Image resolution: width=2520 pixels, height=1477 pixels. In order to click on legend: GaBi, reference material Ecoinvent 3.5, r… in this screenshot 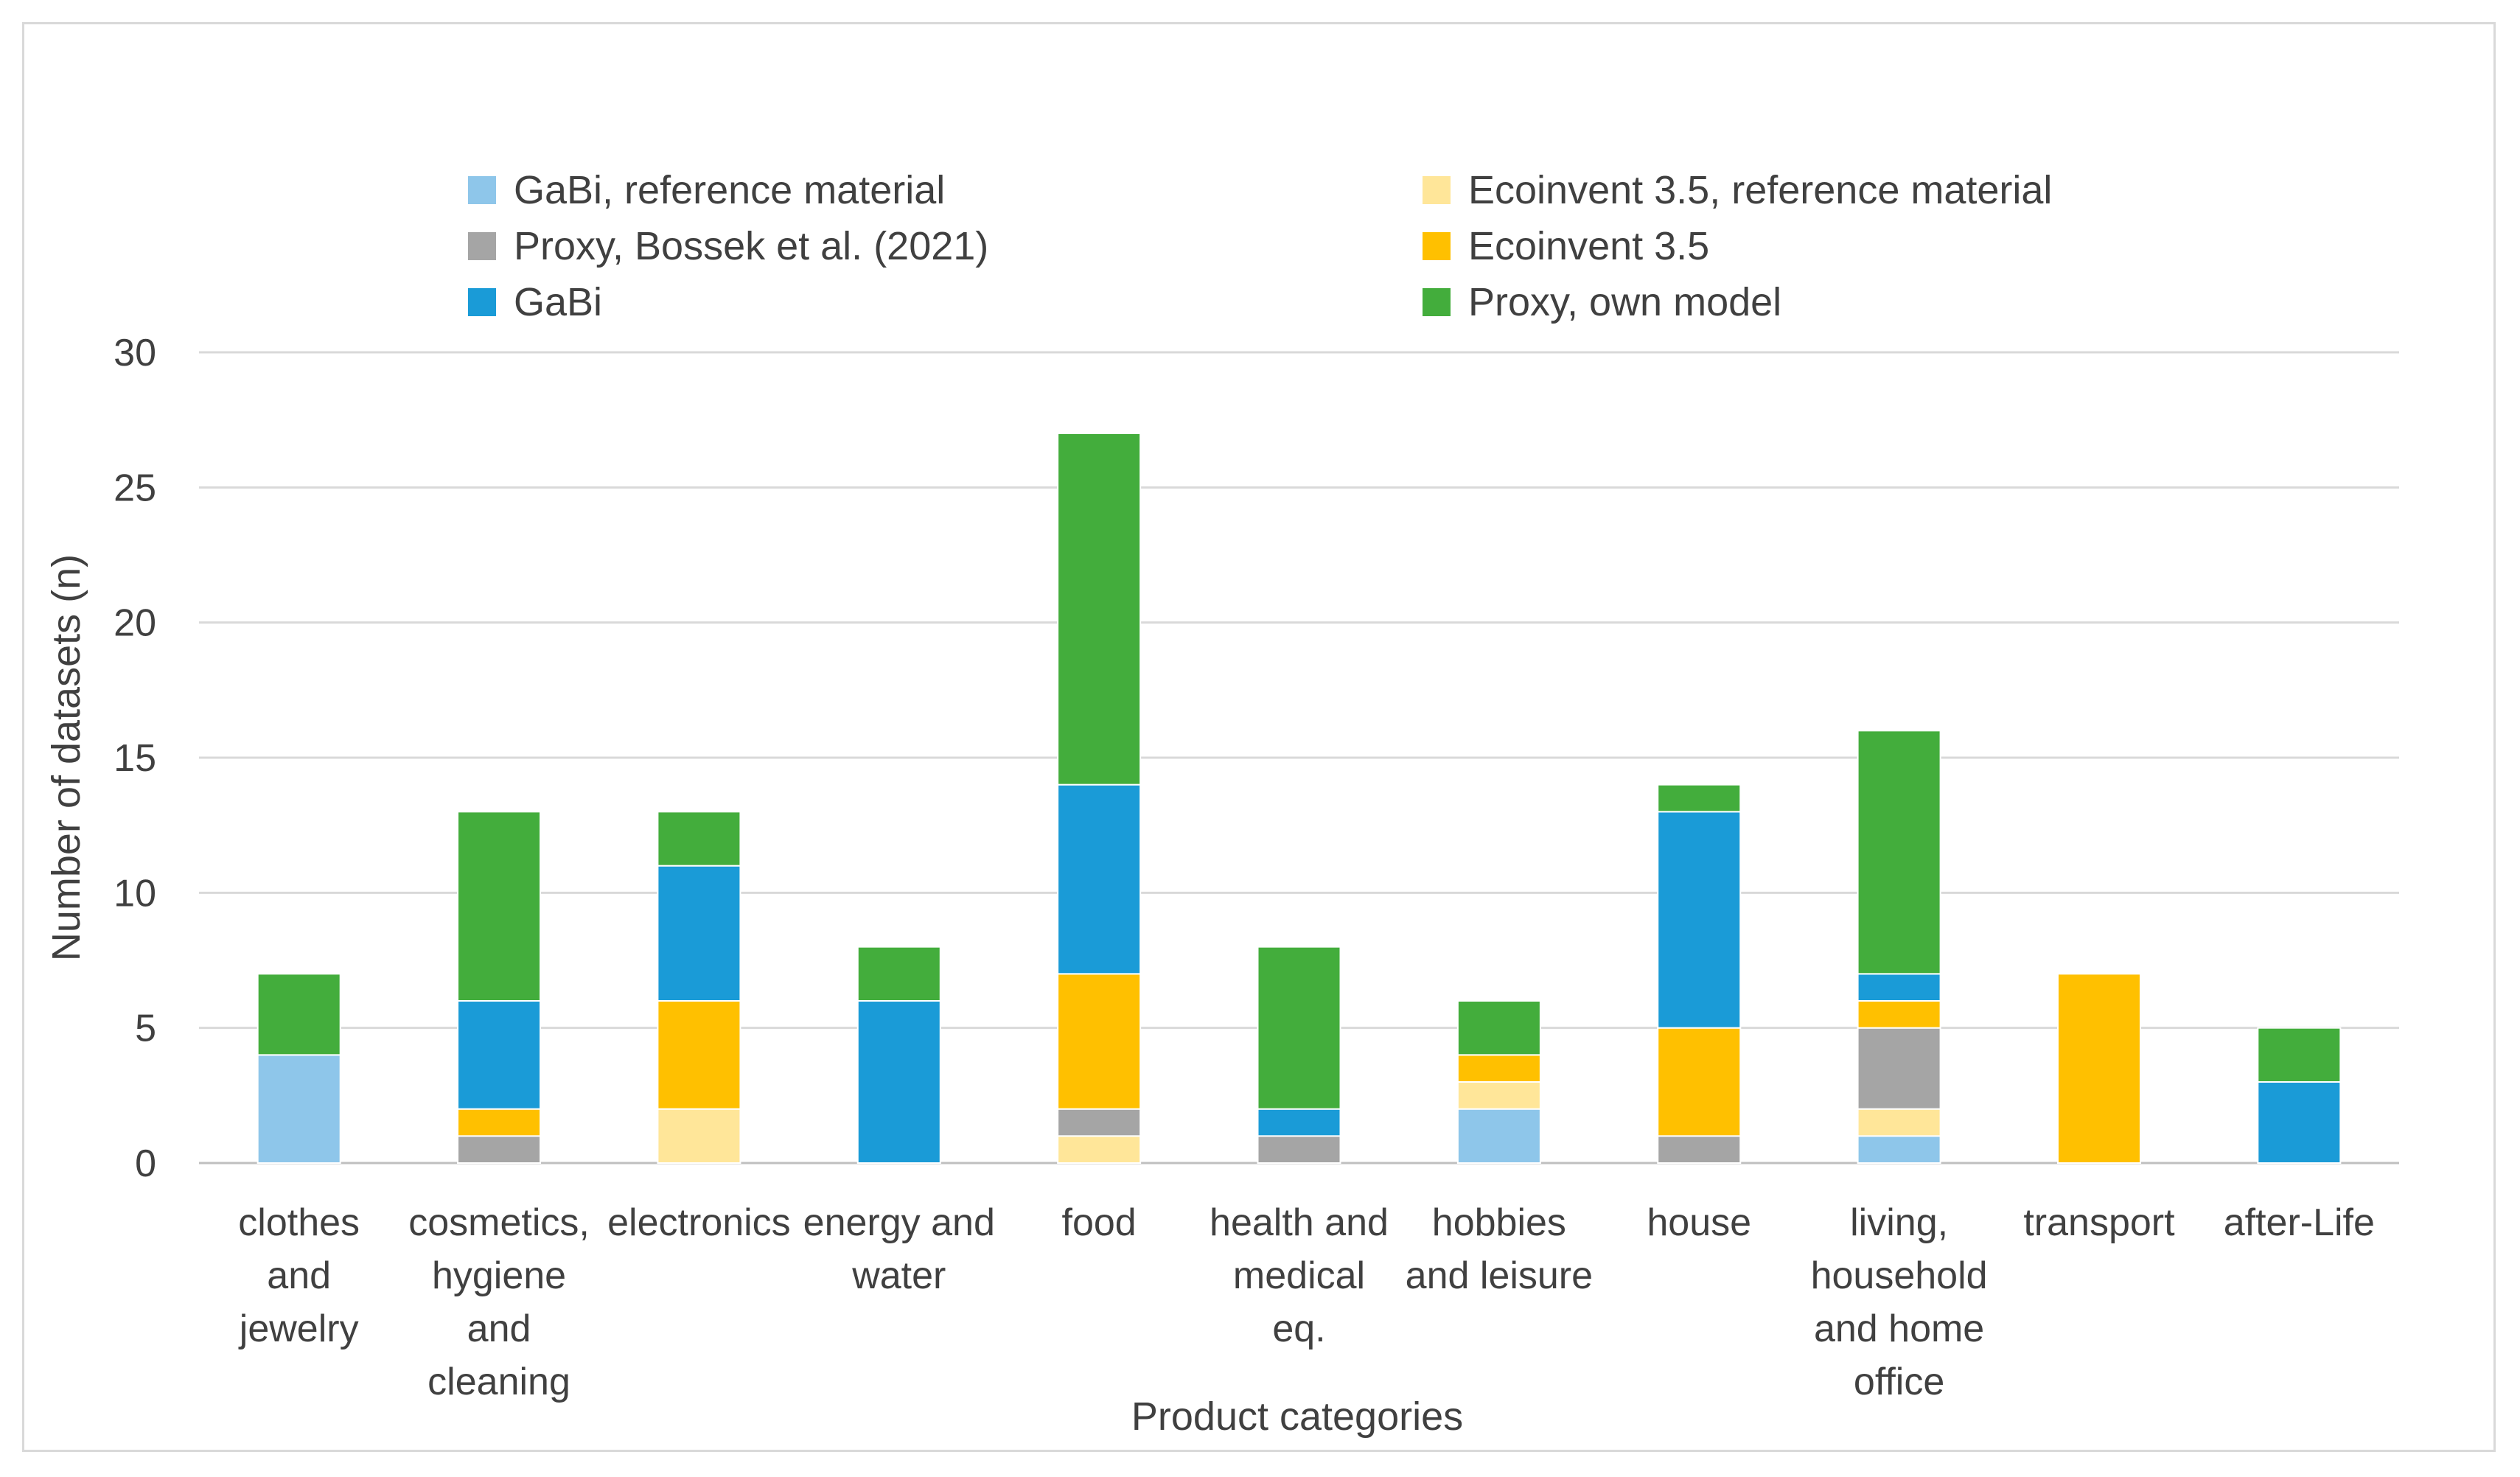, I will do `click(1260, 246)`.